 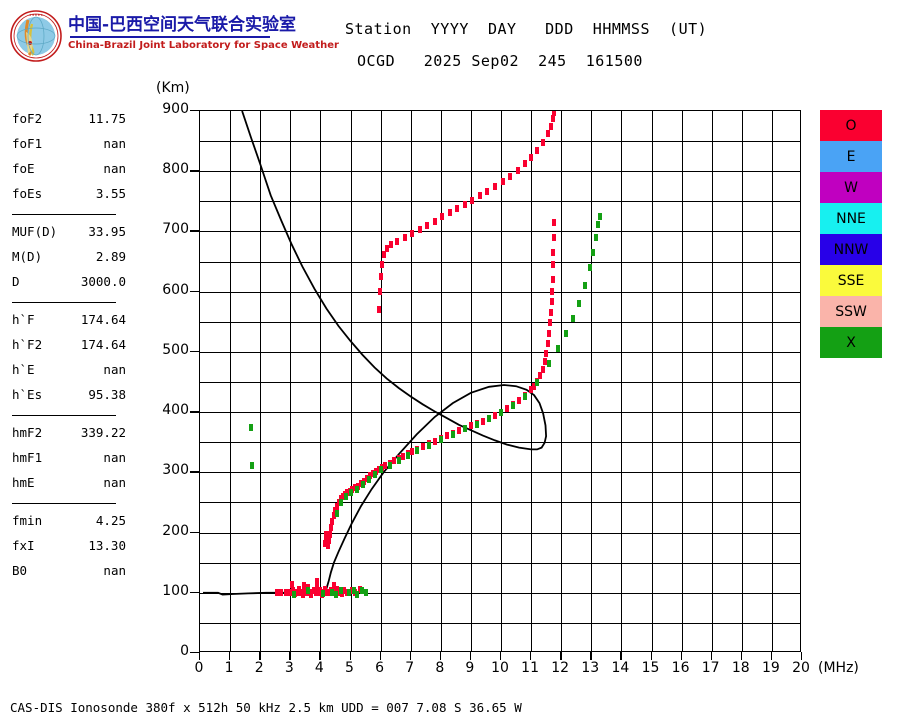 What do you see at coordinates (838, 668) in the screenshot?
I see `x-axis-unit-label: (MHz)` at bounding box center [838, 668].